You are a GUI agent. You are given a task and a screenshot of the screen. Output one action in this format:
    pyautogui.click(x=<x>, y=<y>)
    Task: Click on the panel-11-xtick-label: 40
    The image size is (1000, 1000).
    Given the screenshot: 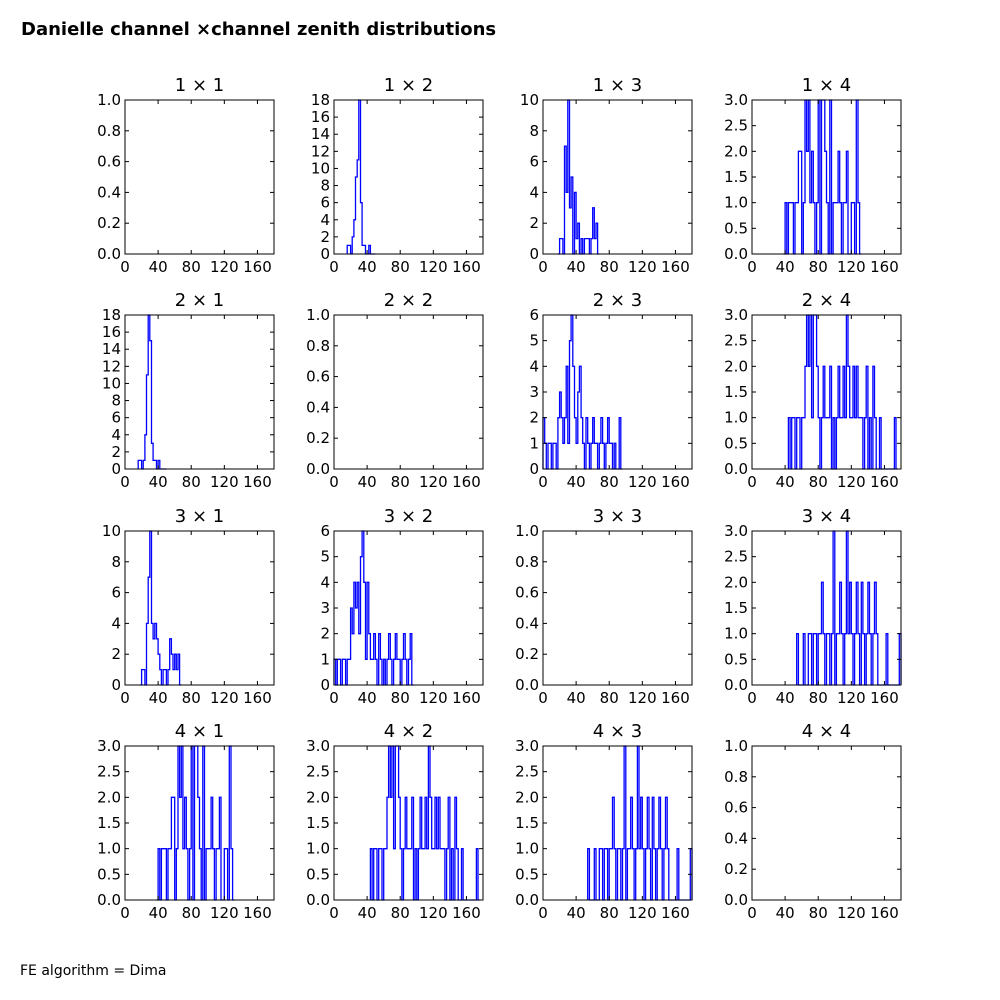 What is the action you would take?
    pyautogui.click(x=576, y=698)
    